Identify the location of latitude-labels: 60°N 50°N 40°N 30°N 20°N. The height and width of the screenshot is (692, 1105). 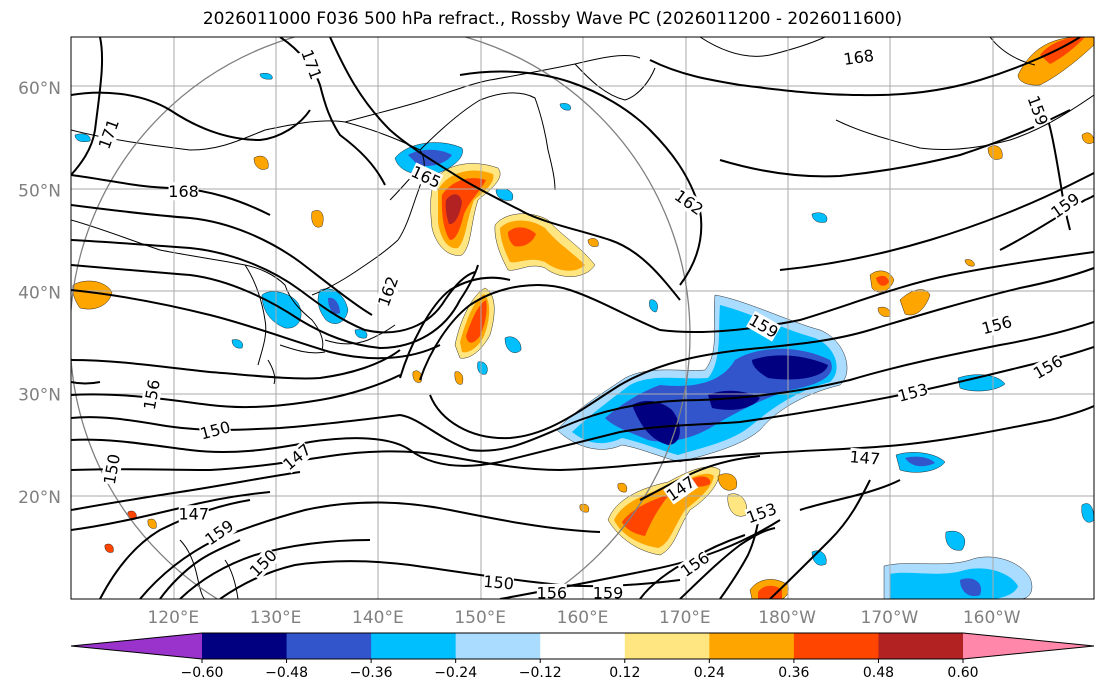
(39, 293).